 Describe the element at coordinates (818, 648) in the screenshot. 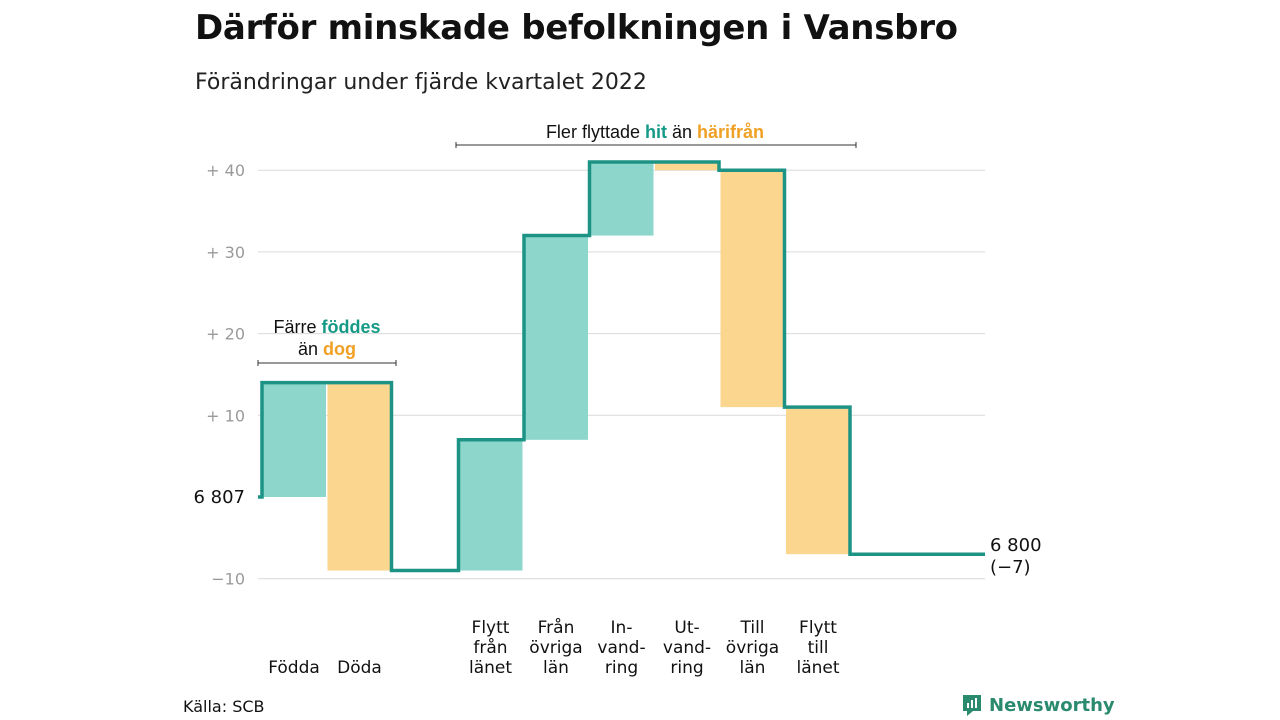

I see `category-label: till` at that location.